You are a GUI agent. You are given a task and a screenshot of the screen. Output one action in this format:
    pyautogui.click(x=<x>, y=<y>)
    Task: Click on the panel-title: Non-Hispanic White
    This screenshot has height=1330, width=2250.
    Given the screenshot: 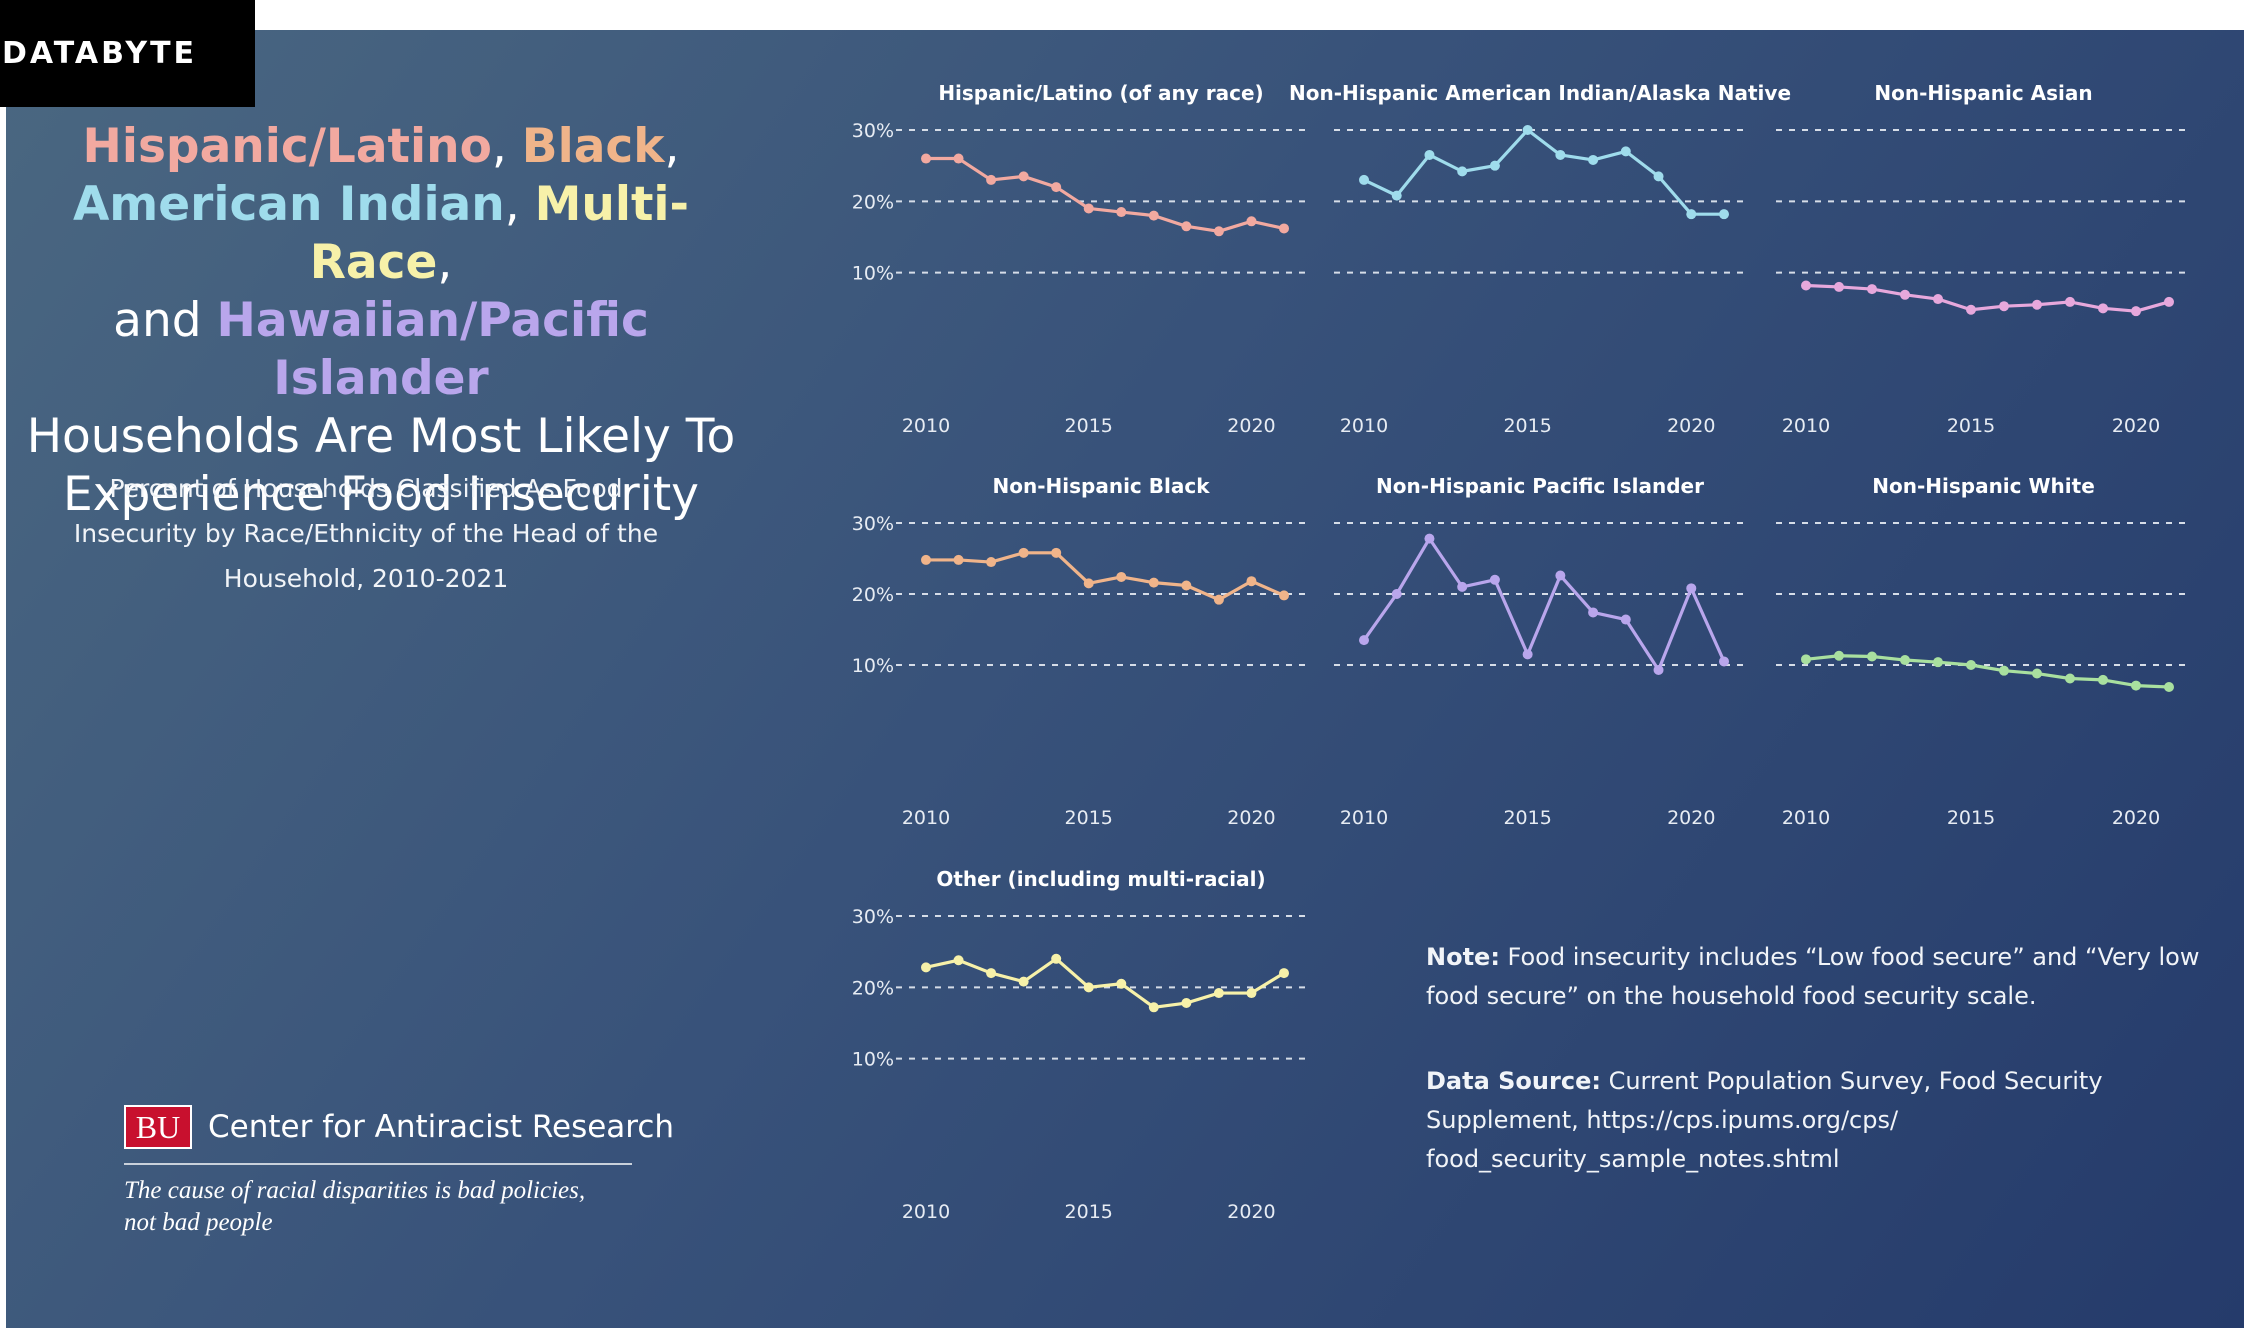 What is the action you would take?
    pyautogui.click(x=1983, y=486)
    